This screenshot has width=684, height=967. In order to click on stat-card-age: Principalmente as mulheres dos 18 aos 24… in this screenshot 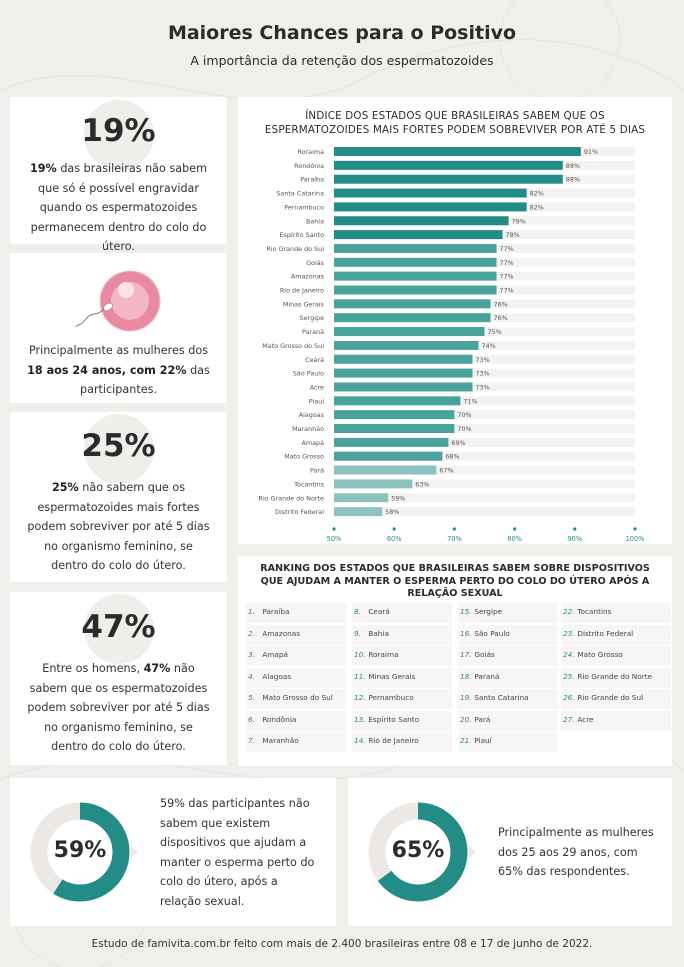, I will do `click(118, 328)`.